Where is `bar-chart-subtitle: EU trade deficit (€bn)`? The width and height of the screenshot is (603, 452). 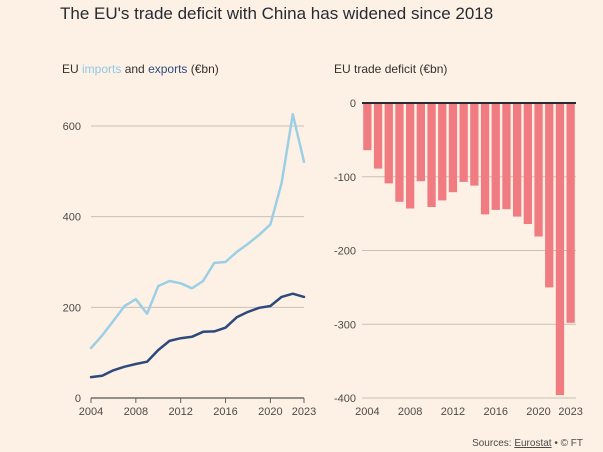 bar-chart-subtitle: EU trade deficit (€bn) is located at coordinates (391, 69).